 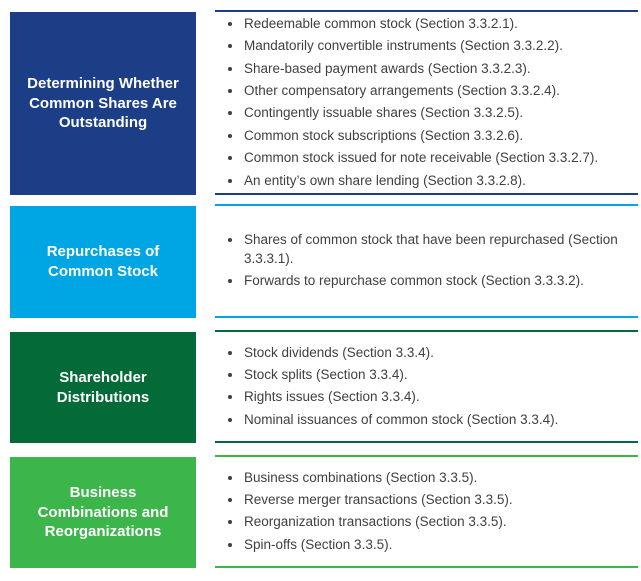 I want to click on bullet-text: Rights issues (Section 3.3.4)., so click(x=332, y=397).